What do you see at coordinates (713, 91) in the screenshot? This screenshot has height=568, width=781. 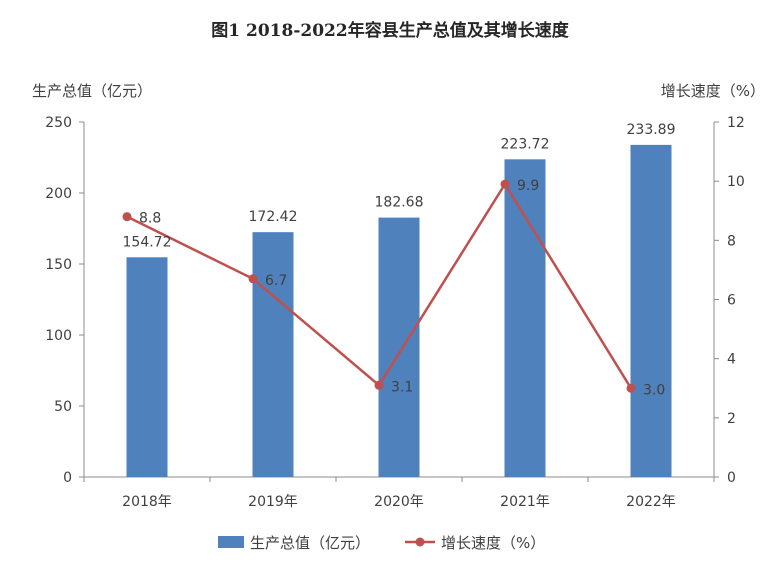 I see `y-axis-right-label: 增长速度（%）` at bounding box center [713, 91].